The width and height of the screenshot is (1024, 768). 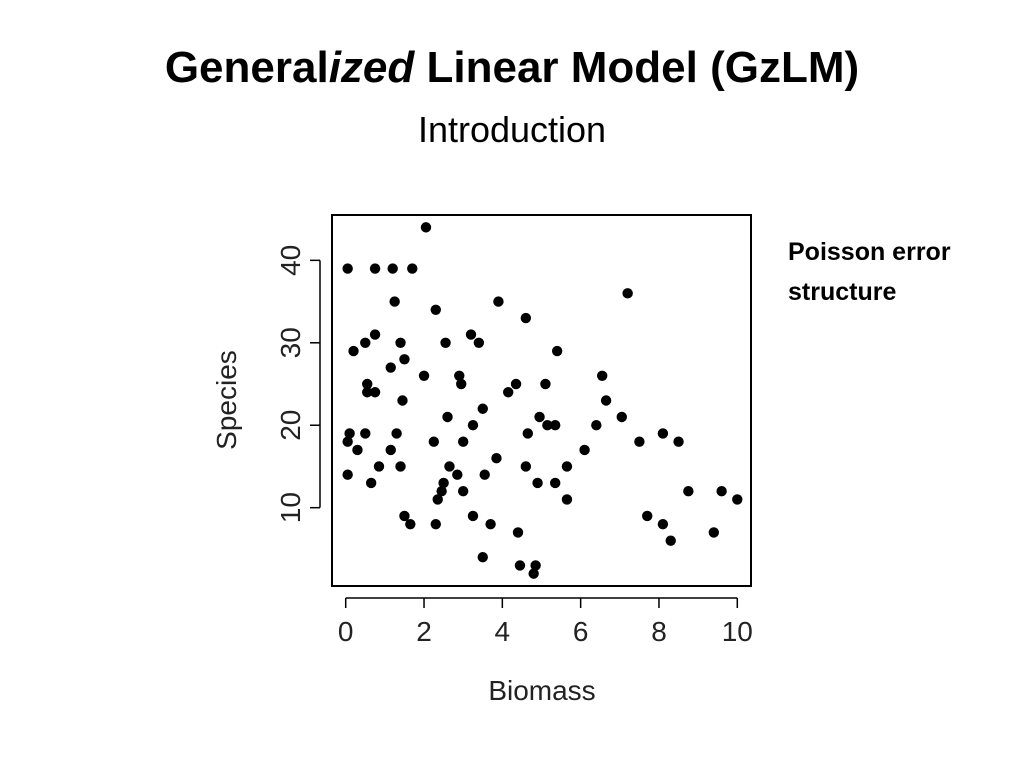 What do you see at coordinates (290, 260) in the screenshot?
I see `y-tick-label: 40` at bounding box center [290, 260].